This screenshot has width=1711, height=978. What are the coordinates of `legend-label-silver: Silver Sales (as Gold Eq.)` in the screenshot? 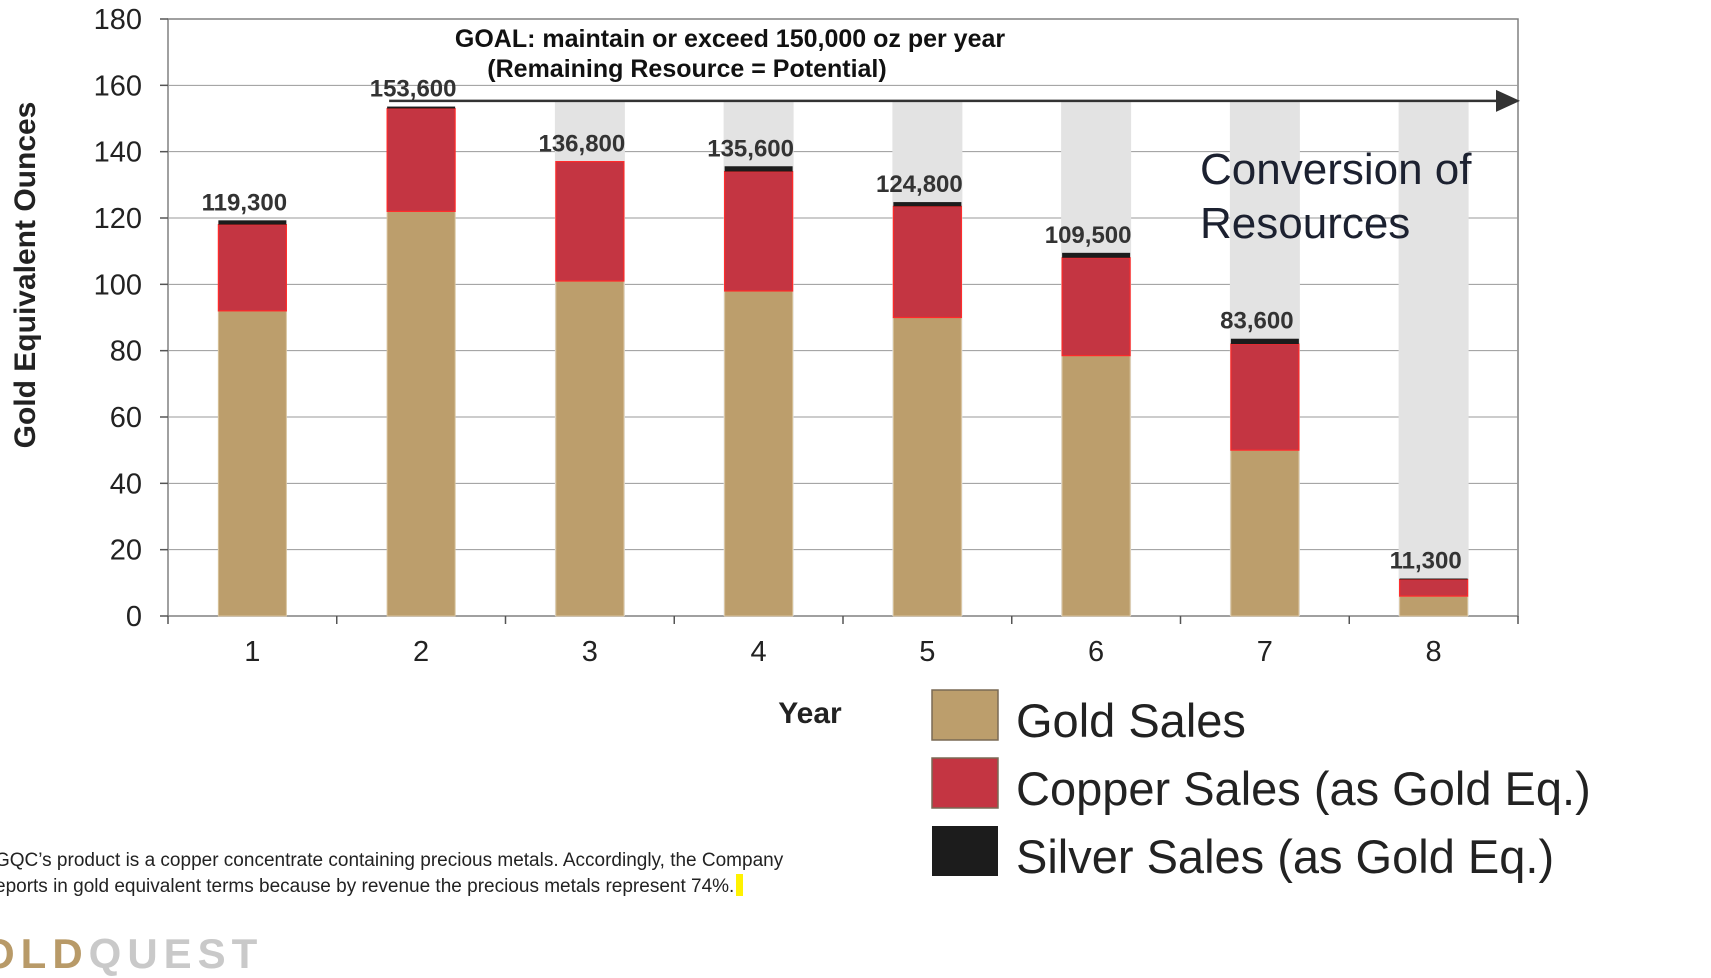 It's located at (1285, 856).